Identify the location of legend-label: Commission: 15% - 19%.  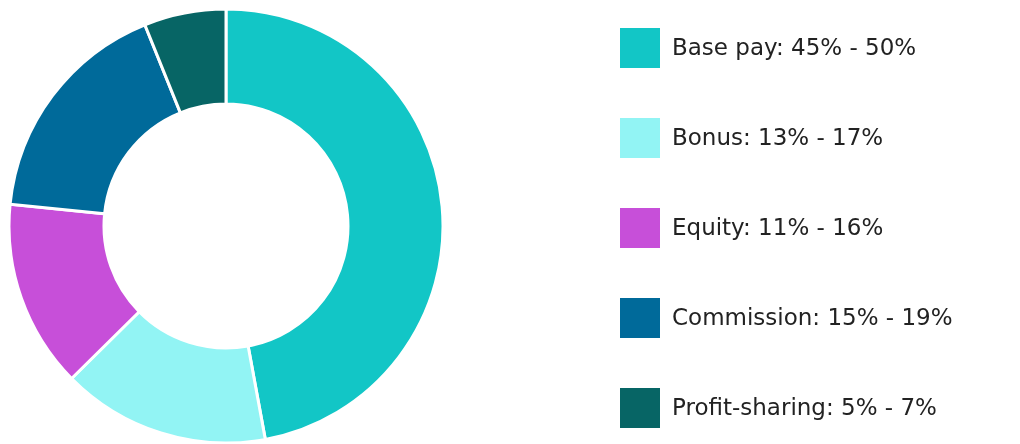
(812, 317).